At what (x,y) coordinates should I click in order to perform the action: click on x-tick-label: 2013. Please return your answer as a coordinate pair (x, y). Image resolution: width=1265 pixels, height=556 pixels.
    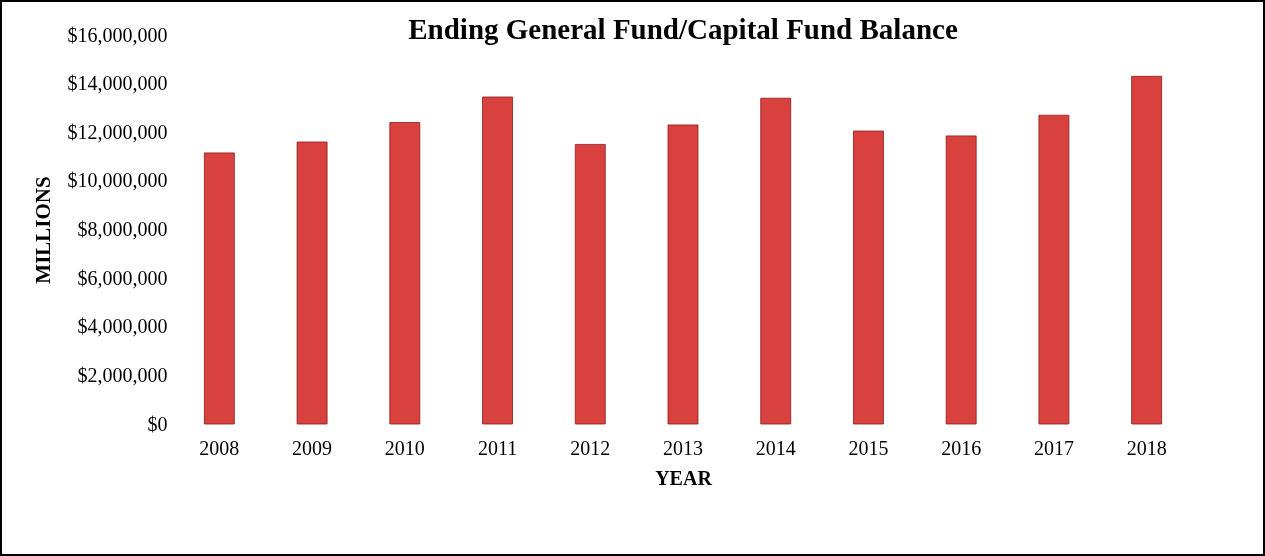
    Looking at the image, I should click on (683, 447).